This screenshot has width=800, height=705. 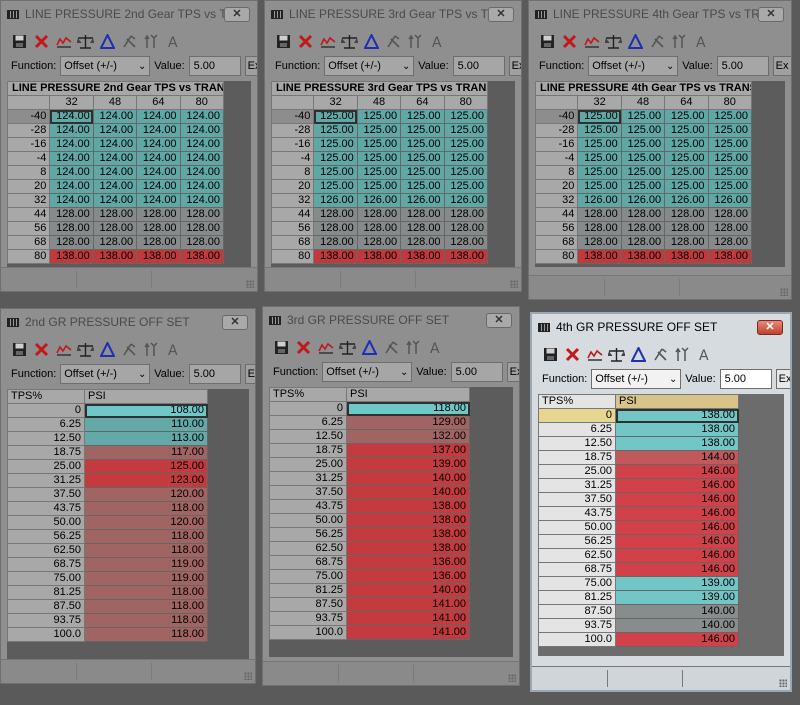 What do you see at coordinates (292, 228) in the screenshot?
I see `row-header: 56` at bounding box center [292, 228].